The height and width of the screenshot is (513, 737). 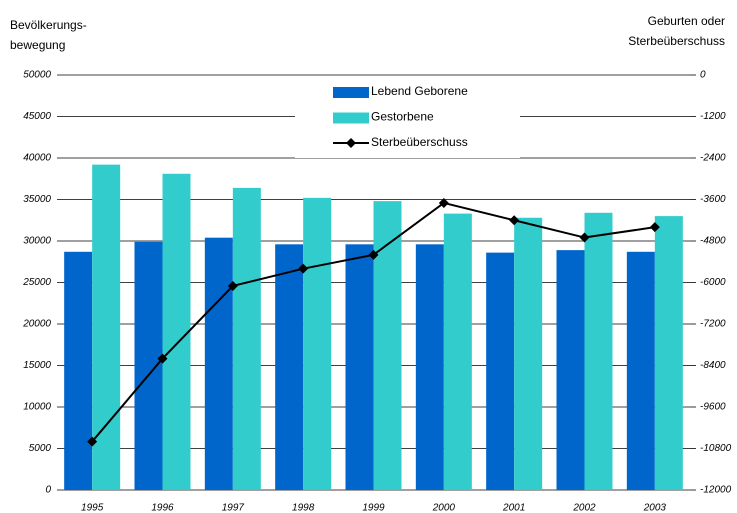 I want to click on legend-label: Lebend Geborene, so click(x=419, y=91).